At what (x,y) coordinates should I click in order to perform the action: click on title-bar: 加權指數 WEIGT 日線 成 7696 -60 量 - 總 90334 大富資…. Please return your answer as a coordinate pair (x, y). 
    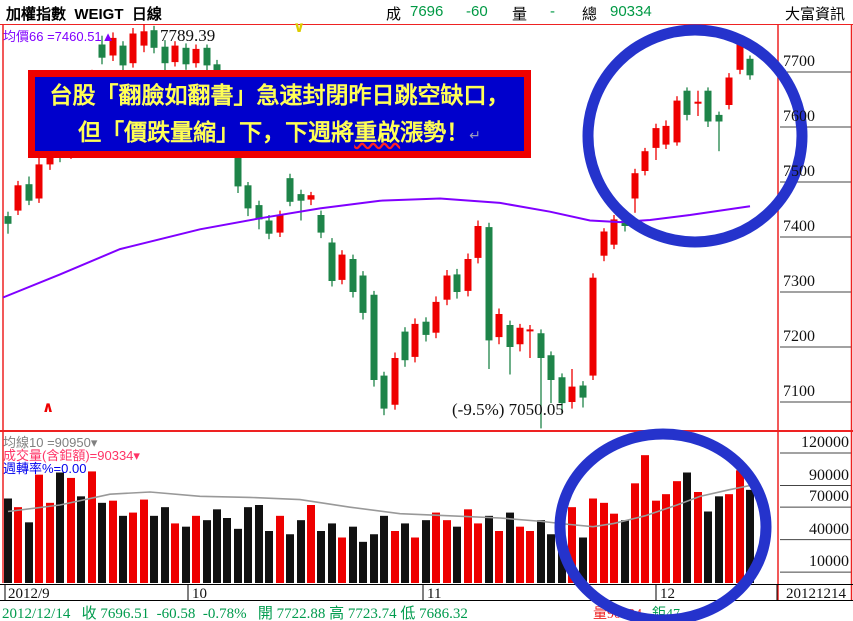
    Looking at the image, I should click on (426, 12).